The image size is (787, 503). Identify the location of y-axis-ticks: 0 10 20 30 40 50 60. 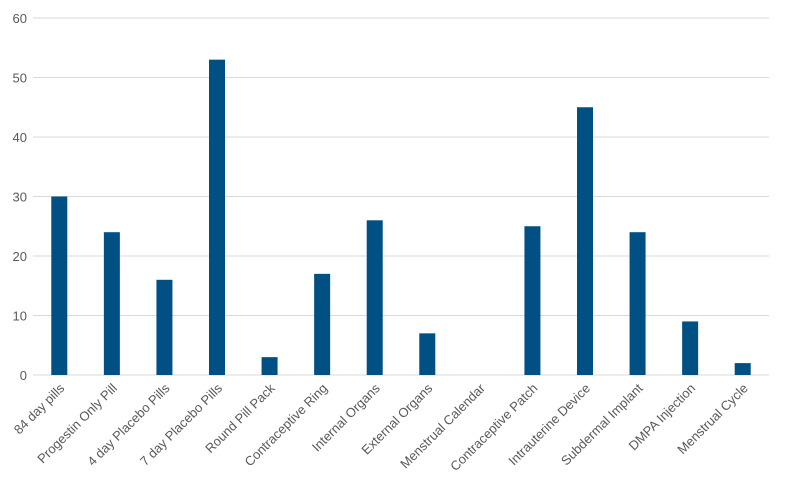
(20, 197).